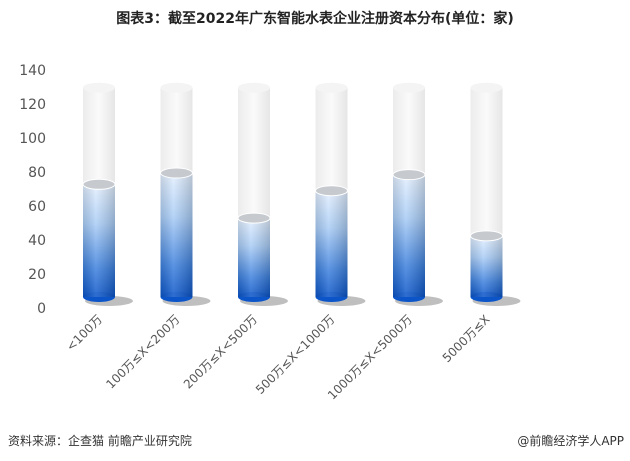  Describe the element at coordinates (570, 441) in the screenshot. I see `brand-label: @前瞻经济学人APP` at that location.